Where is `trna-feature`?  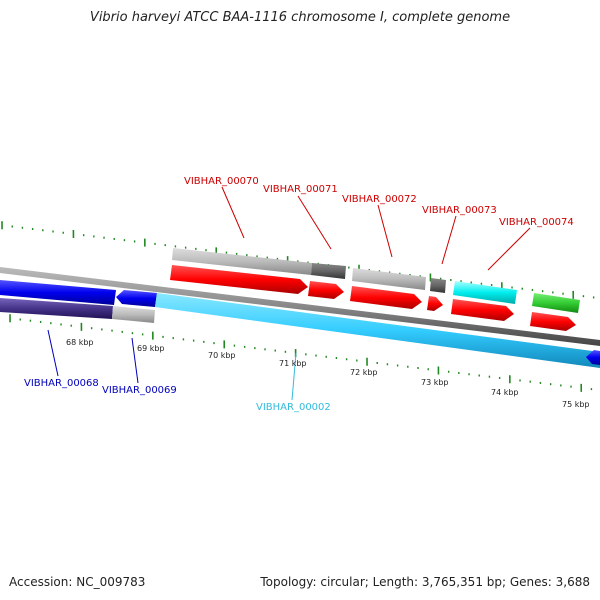 trna-feature is located at coordinates (485, 292).